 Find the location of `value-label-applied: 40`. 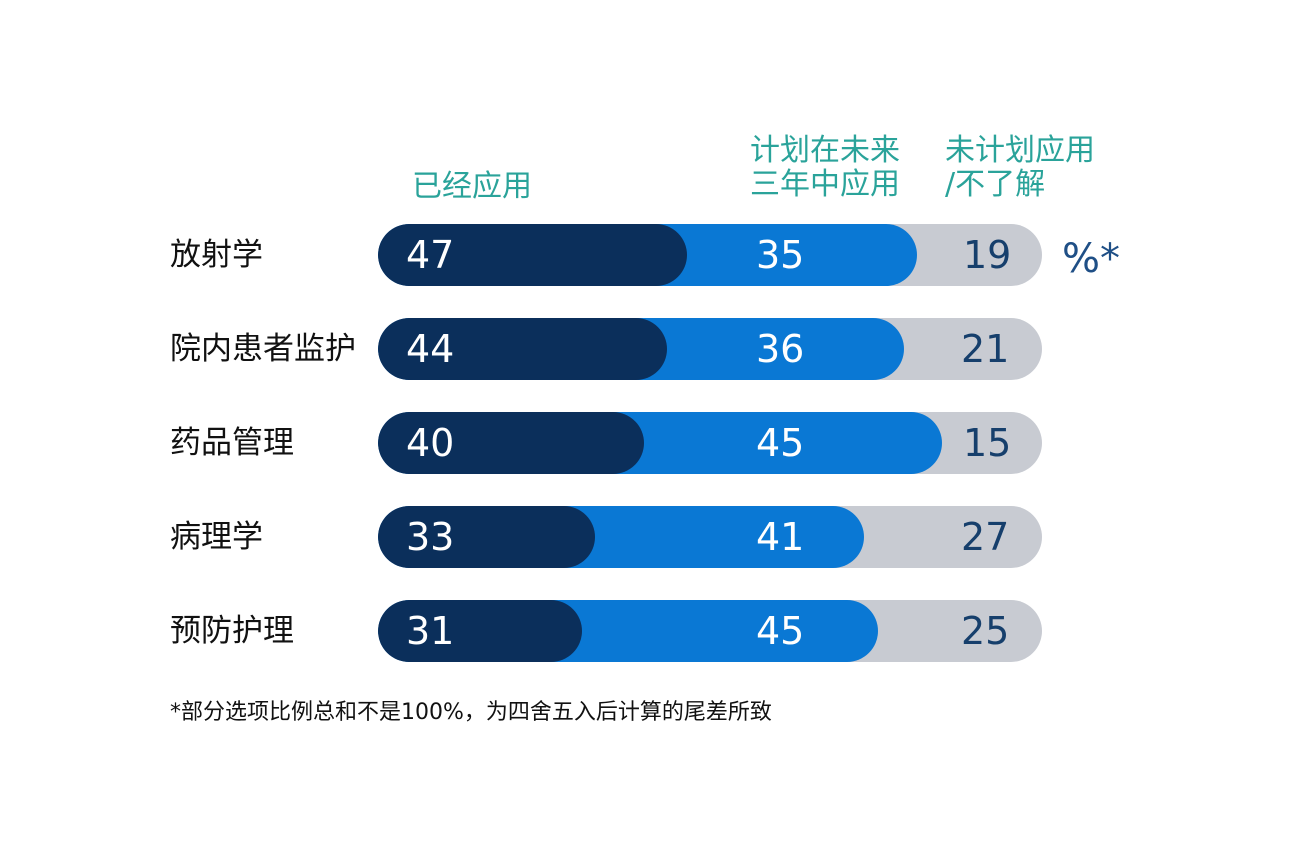

value-label-applied: 40 is located at coordinates (430, 443).